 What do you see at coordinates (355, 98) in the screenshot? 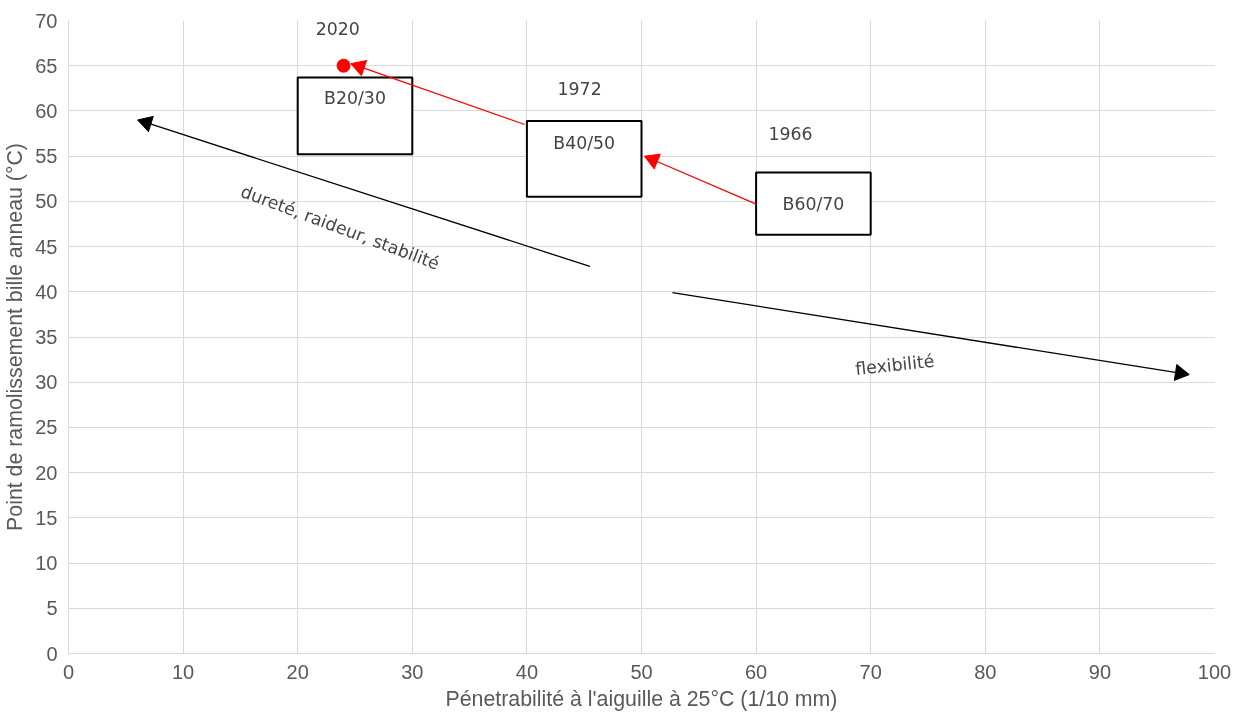
I see `annotation: B20/30` at bounding box center [355, 98].